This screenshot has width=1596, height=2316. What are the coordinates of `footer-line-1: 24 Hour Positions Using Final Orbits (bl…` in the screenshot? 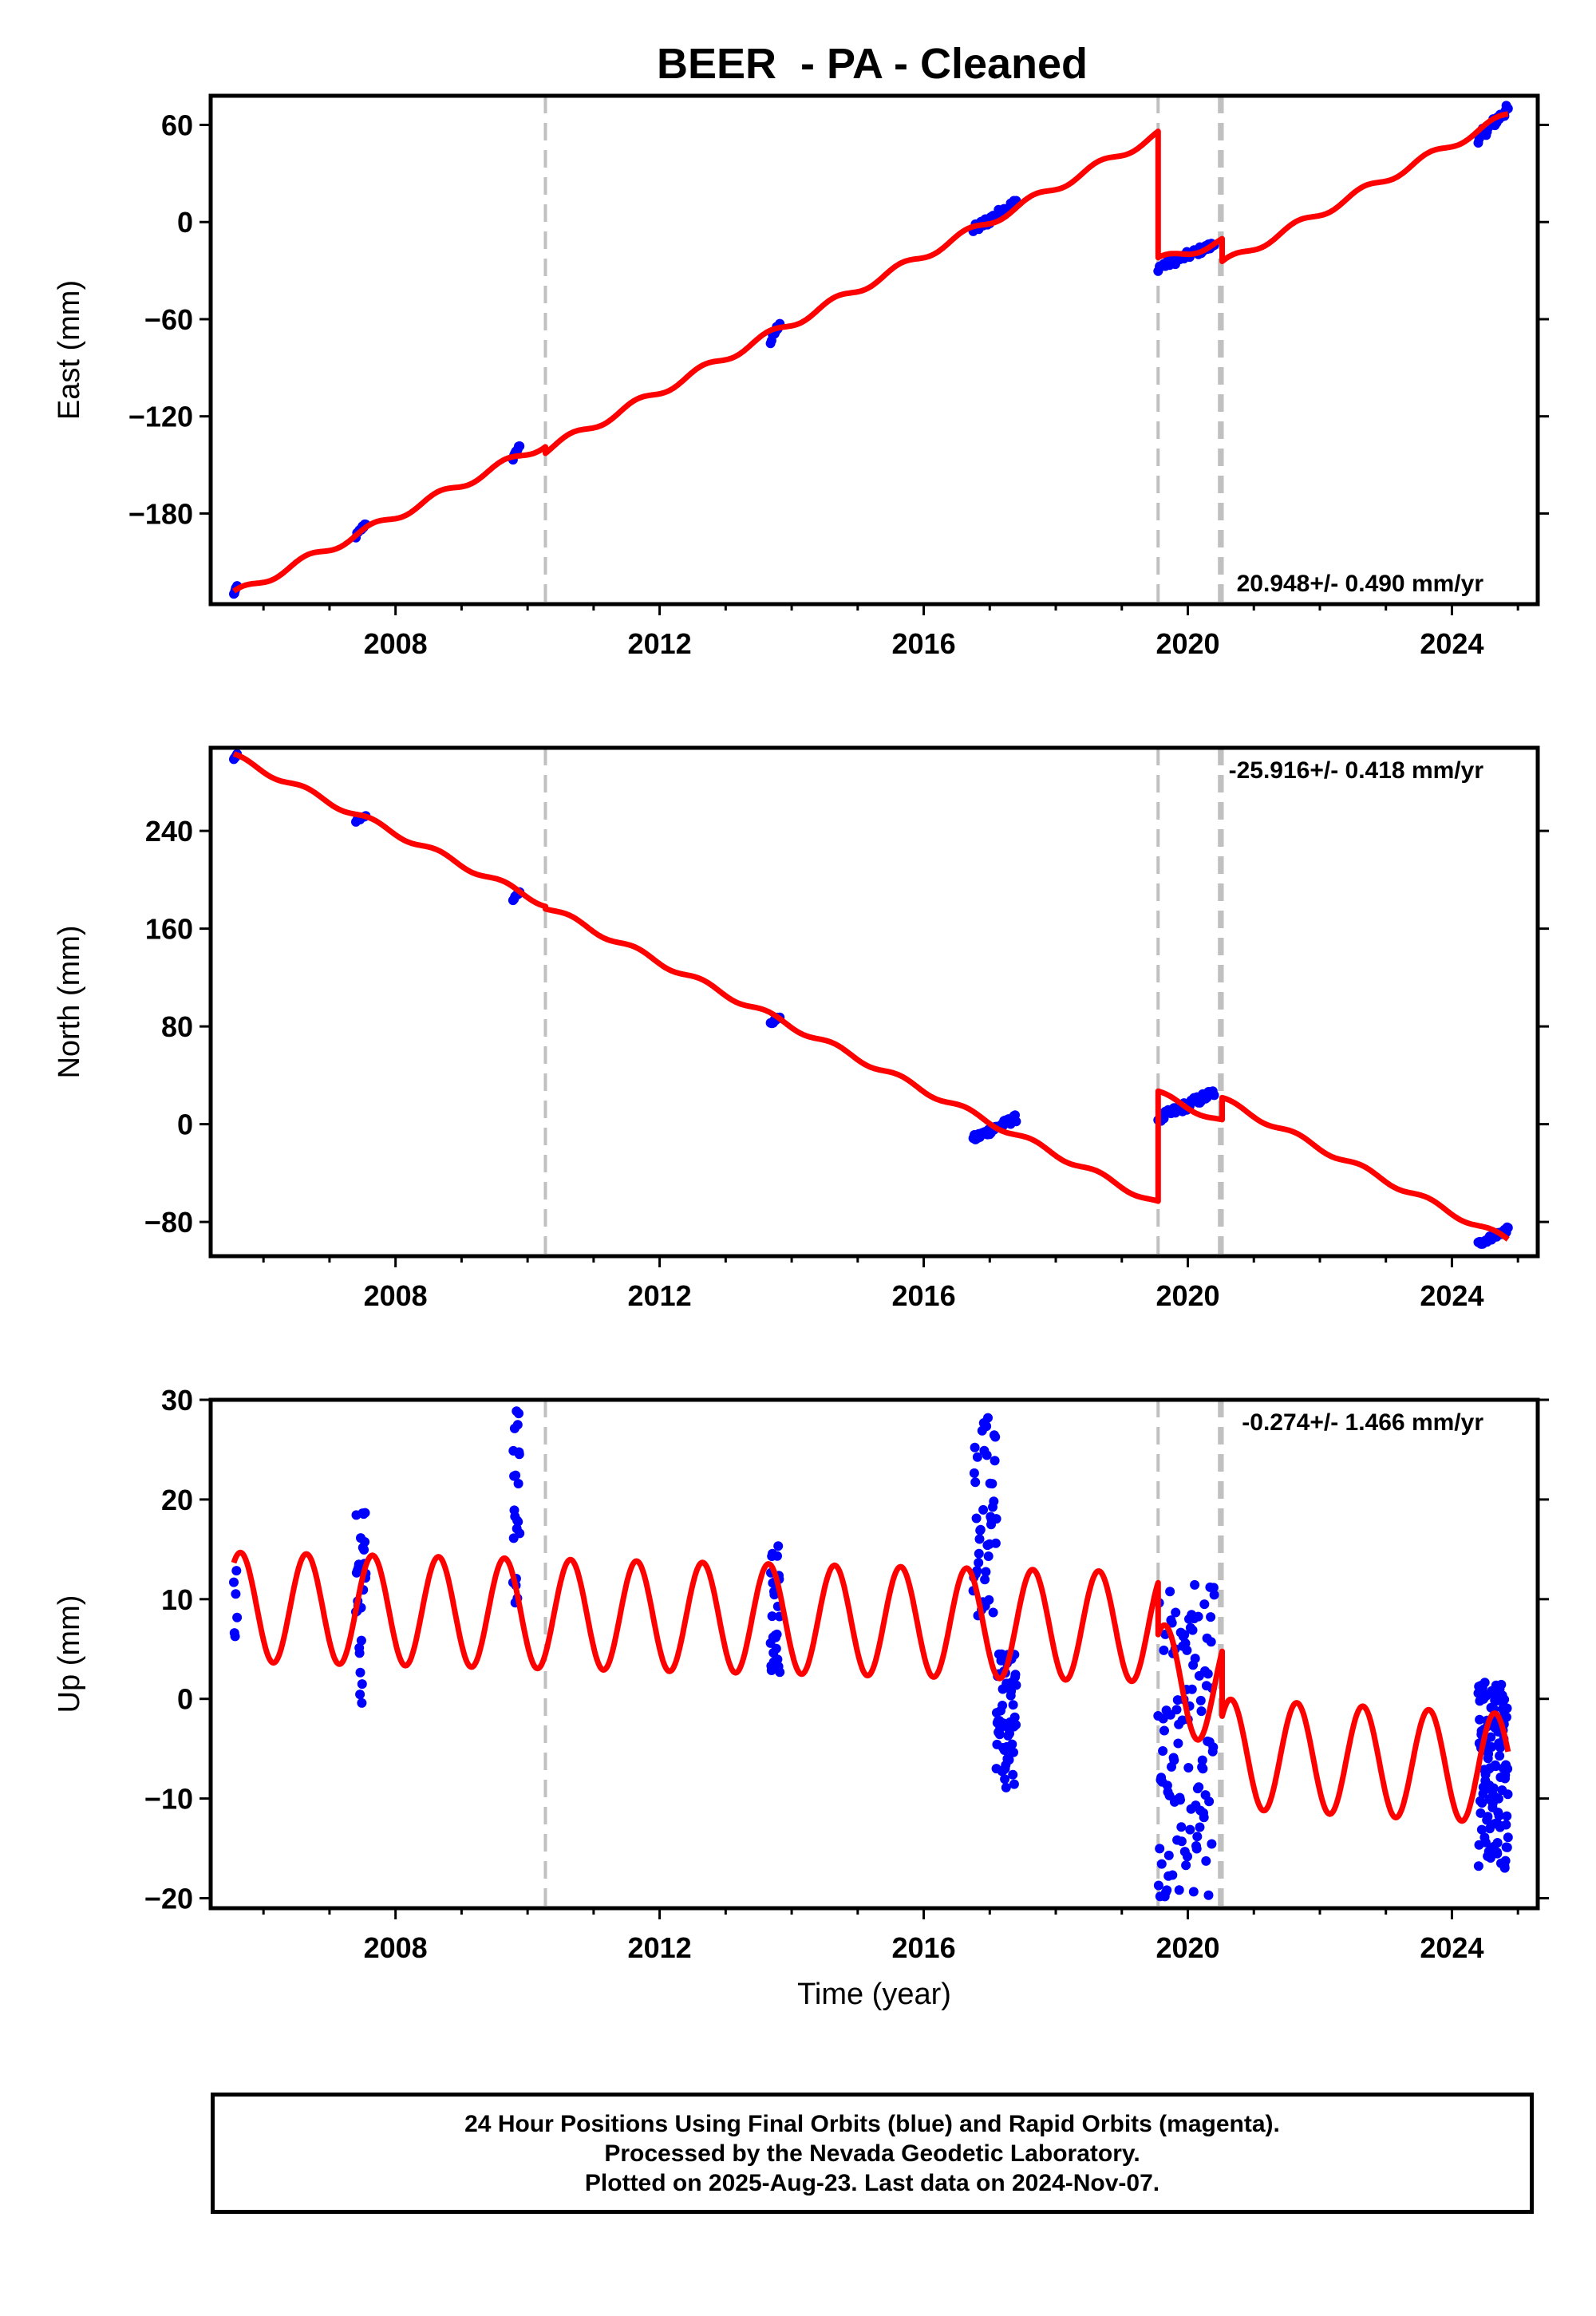 It's located at (872, 2123).